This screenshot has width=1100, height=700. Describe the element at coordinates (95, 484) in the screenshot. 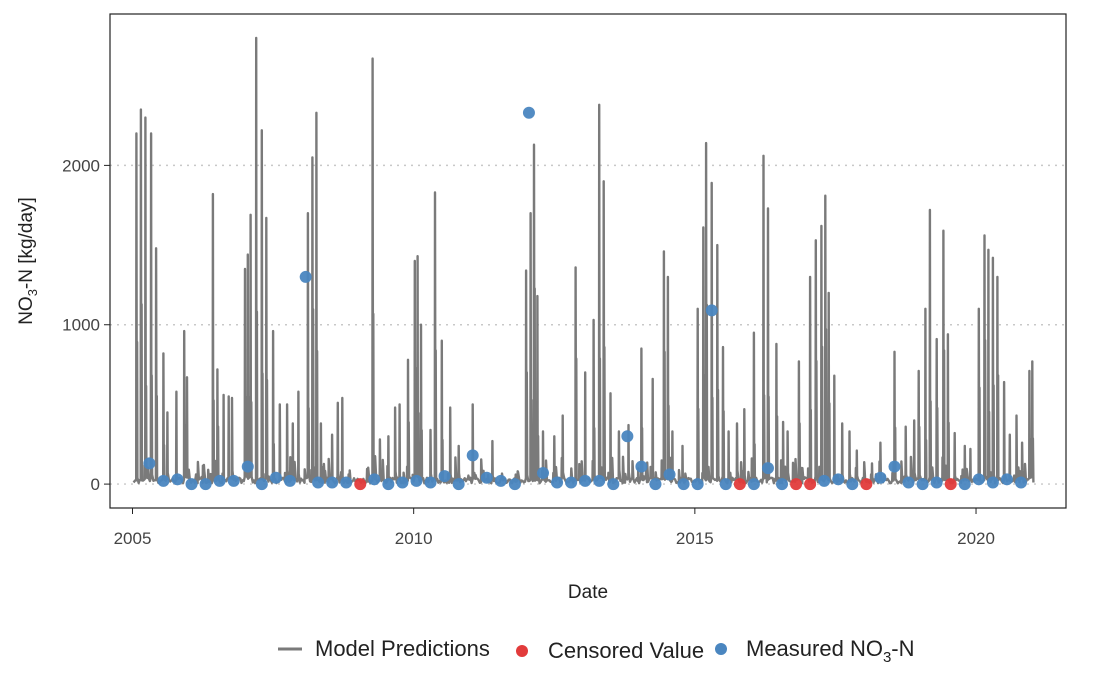

I see `y-tick-label: 0` at that location.